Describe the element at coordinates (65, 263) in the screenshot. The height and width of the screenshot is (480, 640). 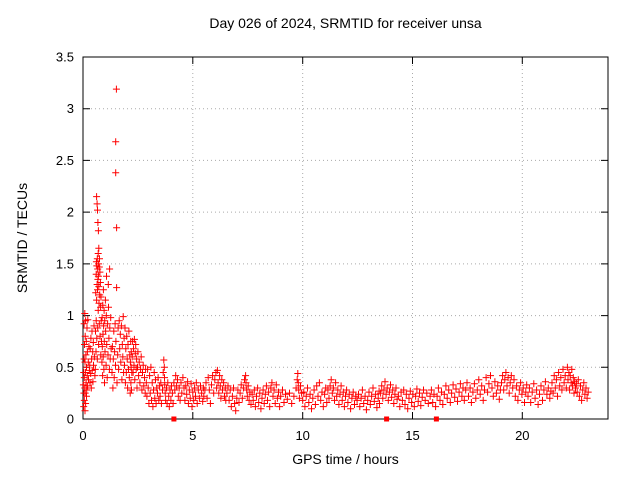
I see `y-tick-label: 1.5` at that location.